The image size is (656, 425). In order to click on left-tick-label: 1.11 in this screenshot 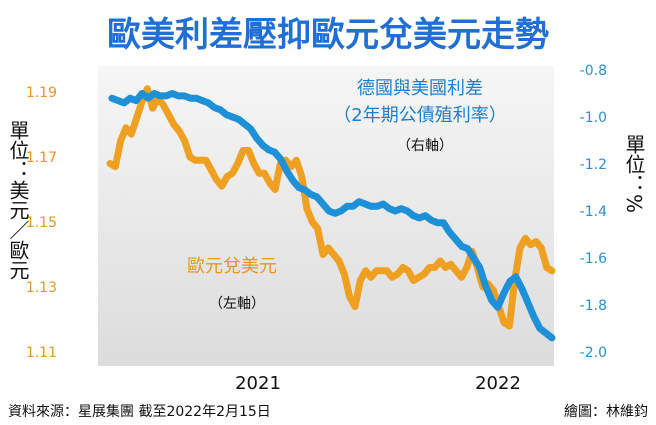, I will do `click(41, 353)`.